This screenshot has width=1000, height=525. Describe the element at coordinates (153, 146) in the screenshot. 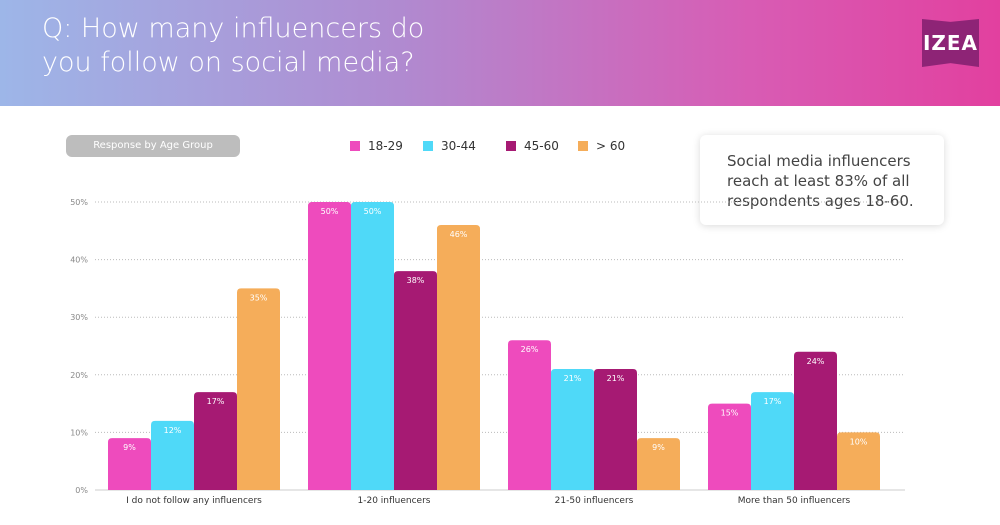

I see `response-by-age-group-button: Response by Age Group` at that location.